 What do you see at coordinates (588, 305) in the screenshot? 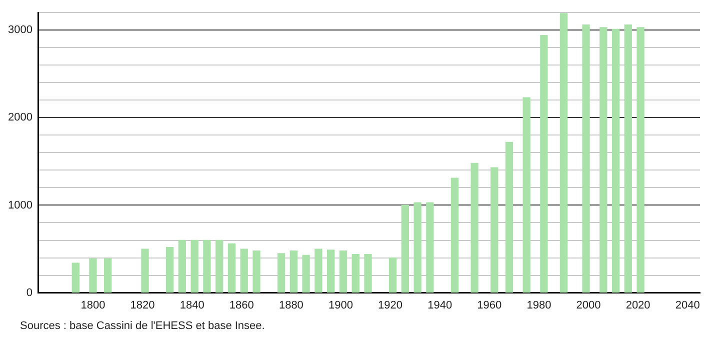
I see `x-tick-label: 2000` at bounding box center [588, 305].